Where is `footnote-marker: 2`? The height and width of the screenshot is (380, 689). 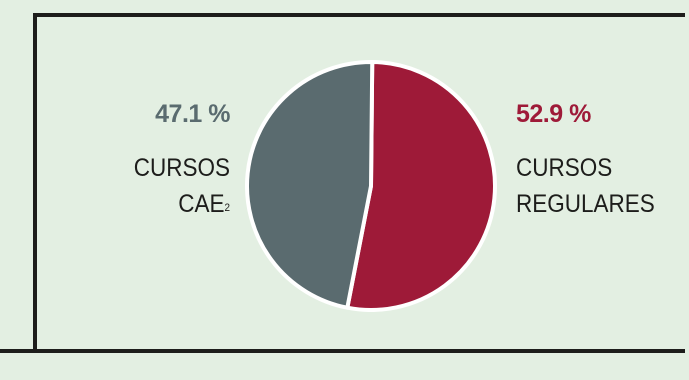 footnote-marker: 2 is located at coordinates (227, 208).